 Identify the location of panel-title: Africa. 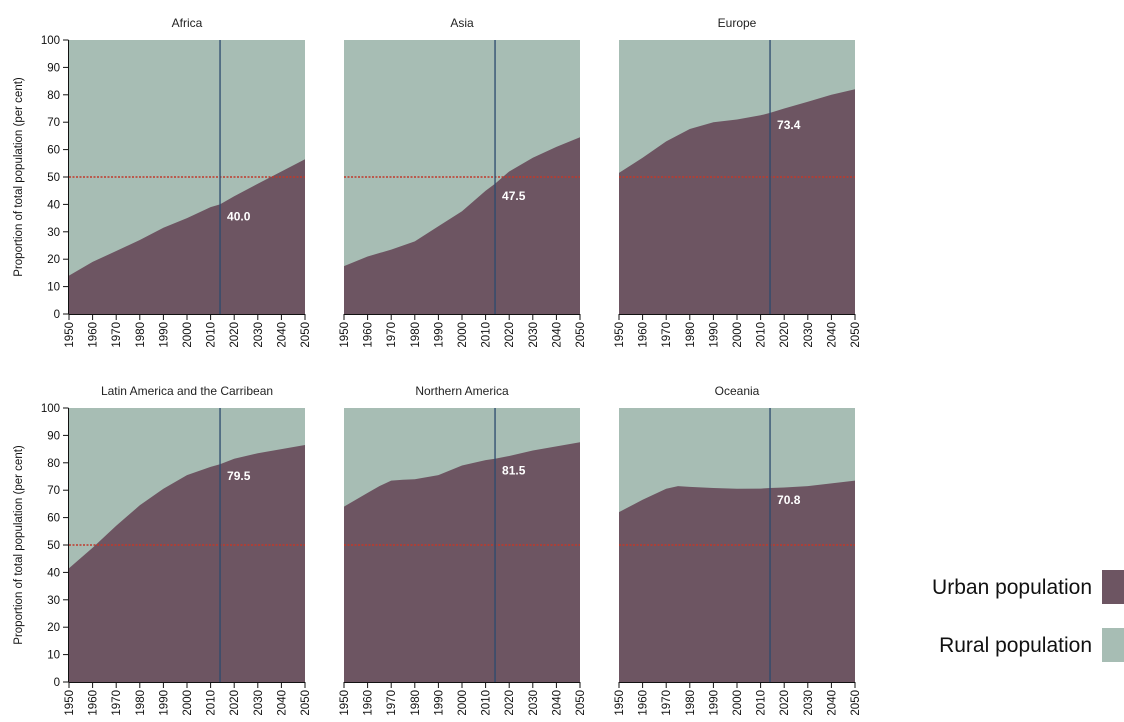
(187, 23).